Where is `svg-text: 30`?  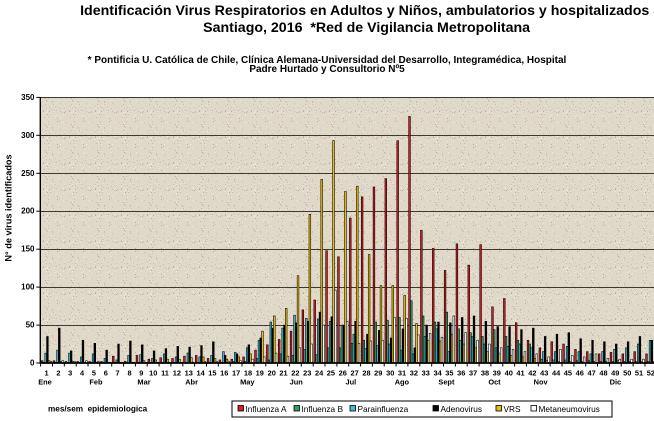
svg-text: 30 is located at coordinates (390, 373).